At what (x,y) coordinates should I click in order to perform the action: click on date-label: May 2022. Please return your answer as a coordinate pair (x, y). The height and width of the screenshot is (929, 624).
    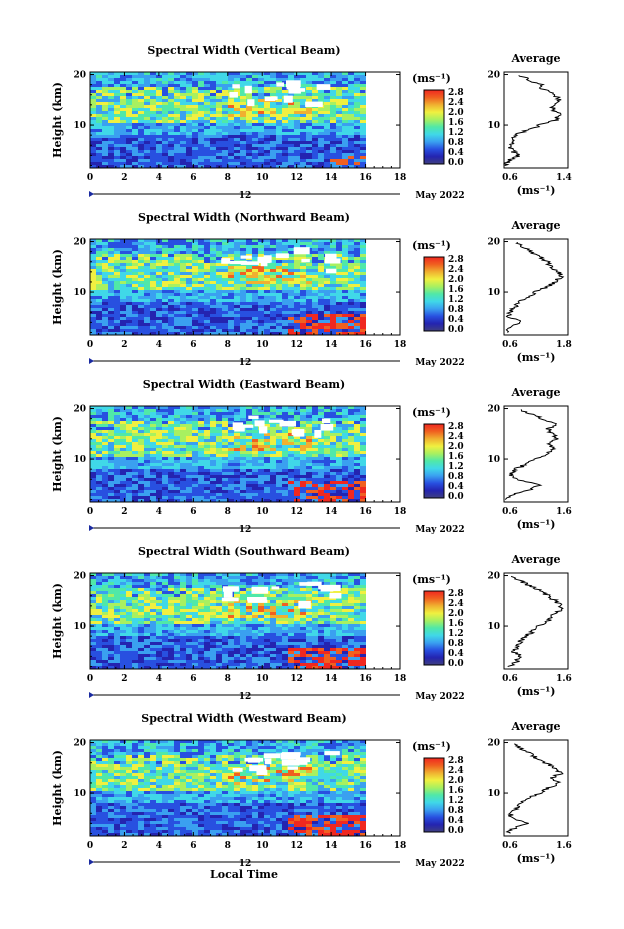
    Looking at the image, I should click on (439, 530).